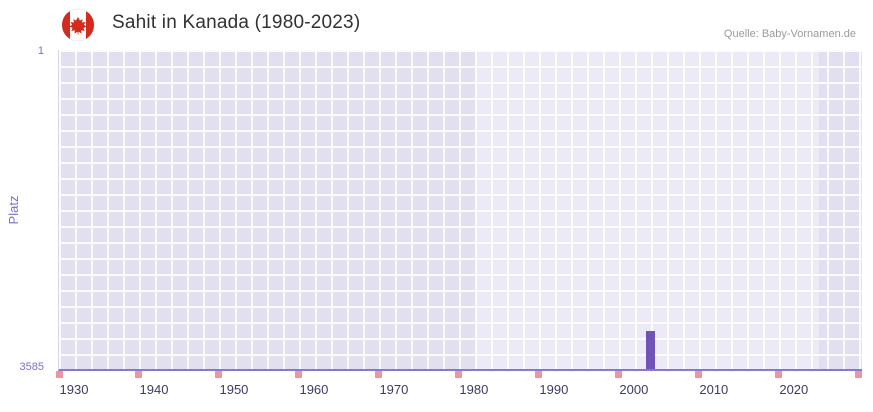 The height and width of the screenshot is (412, 873). What do you see at coordinates (619, 374) in the screenshot?
I see `baseline-mark-1998` at bounding box center [619, 374].